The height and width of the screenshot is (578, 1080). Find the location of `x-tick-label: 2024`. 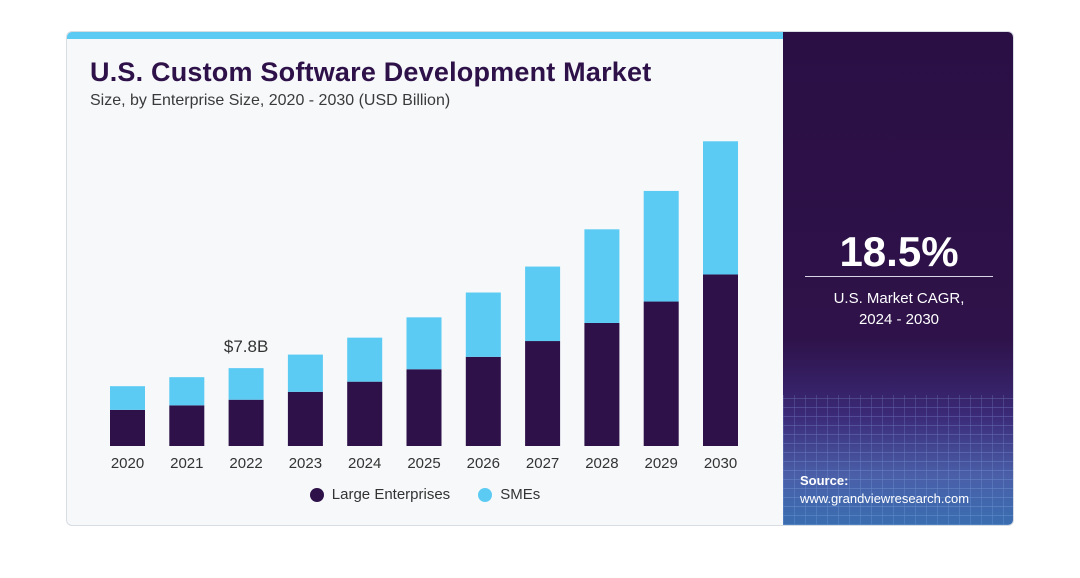

x-tick-label: 2024 is located at coordinates (364, 463).